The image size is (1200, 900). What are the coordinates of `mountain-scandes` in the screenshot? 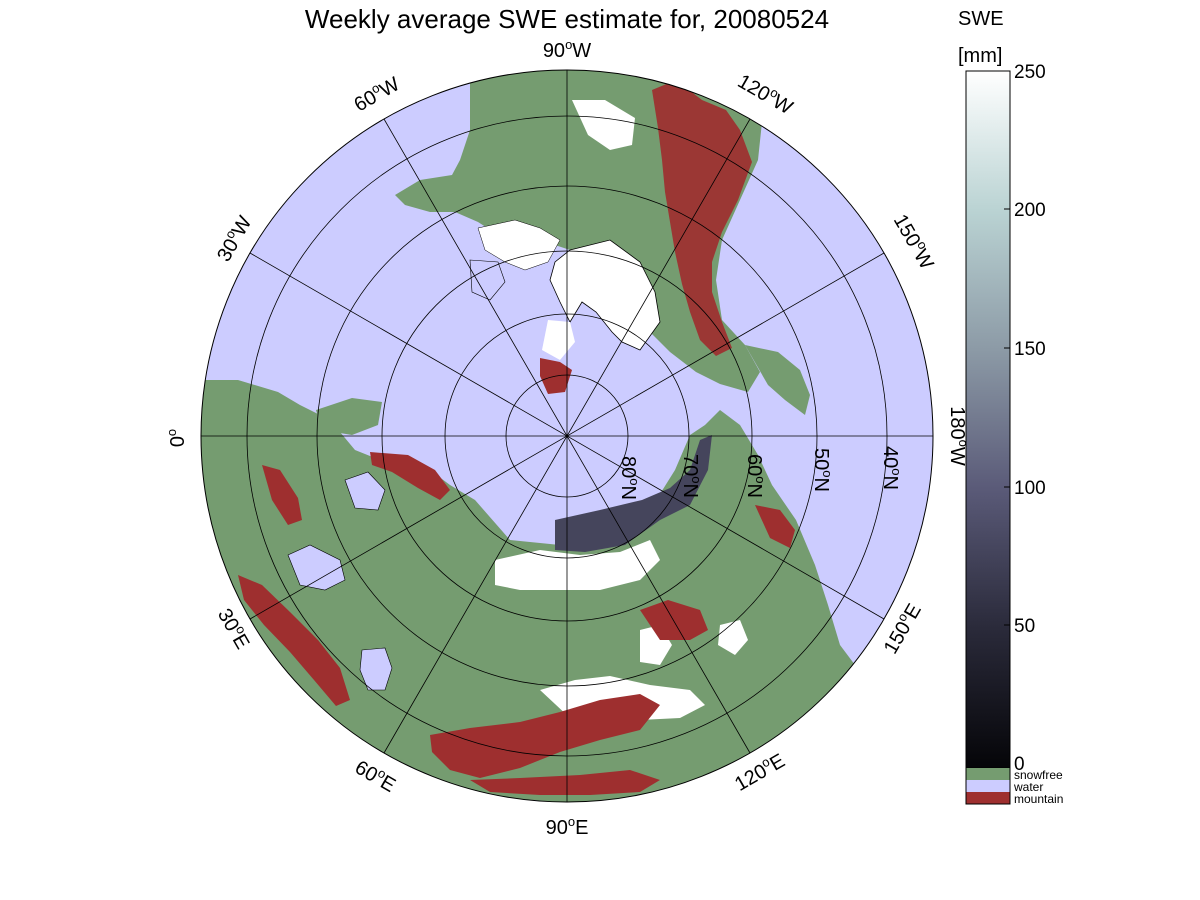 It's located at (410, 476).